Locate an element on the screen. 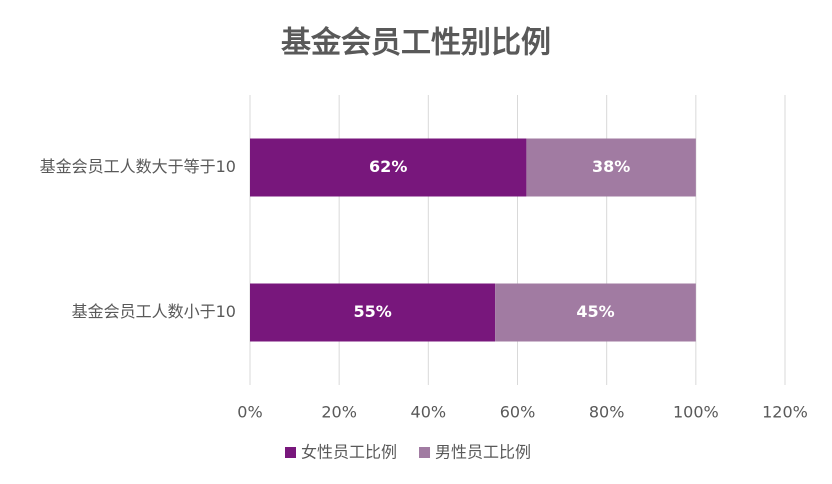  chart-title: 基金会员工性别比例 is located at coordinates (416, 43).